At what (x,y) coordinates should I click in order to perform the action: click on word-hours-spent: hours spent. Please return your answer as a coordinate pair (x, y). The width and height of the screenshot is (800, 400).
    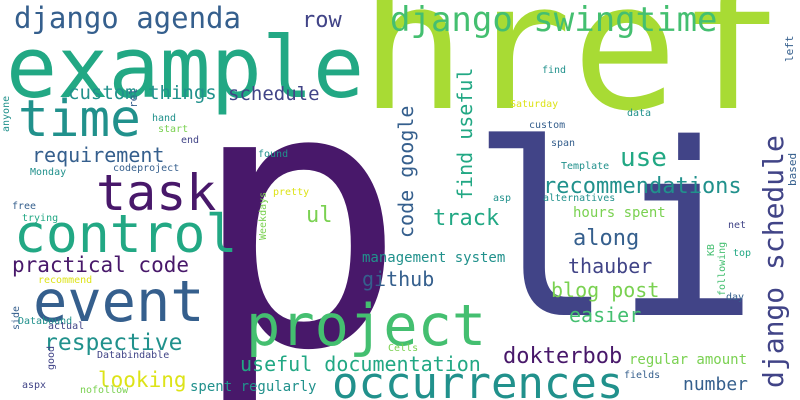
    Looking at the image, I should click on (619, 213).